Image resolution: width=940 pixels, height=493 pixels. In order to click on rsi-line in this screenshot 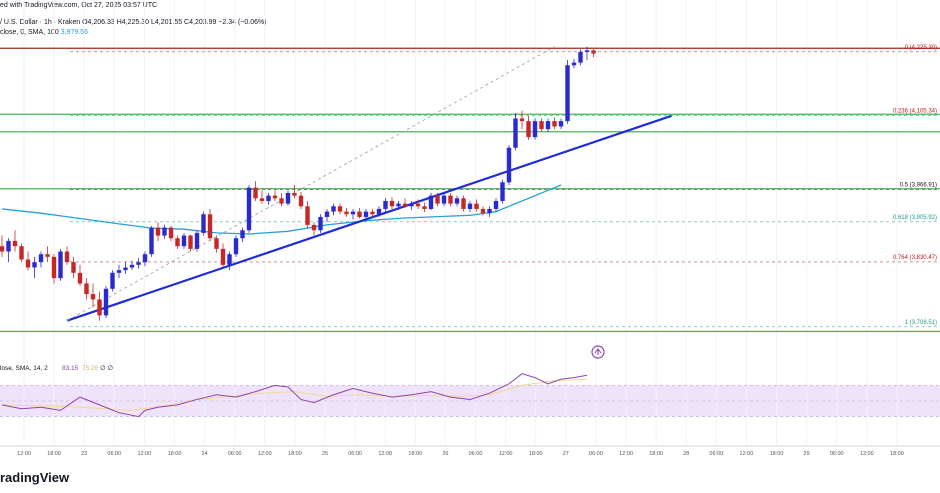, I will do `click(294, 395)`.